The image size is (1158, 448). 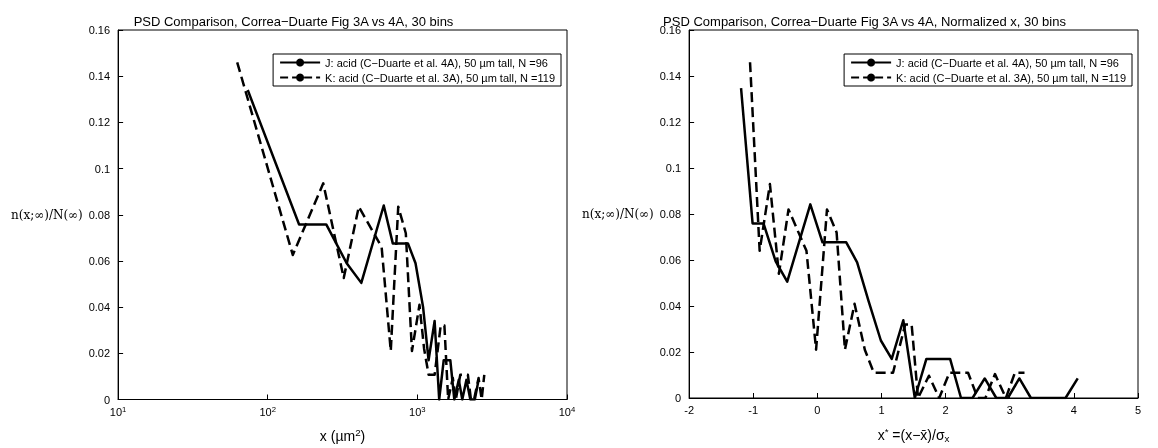 I want to click on x-tick-label: -1, so click(x=753, y=409).